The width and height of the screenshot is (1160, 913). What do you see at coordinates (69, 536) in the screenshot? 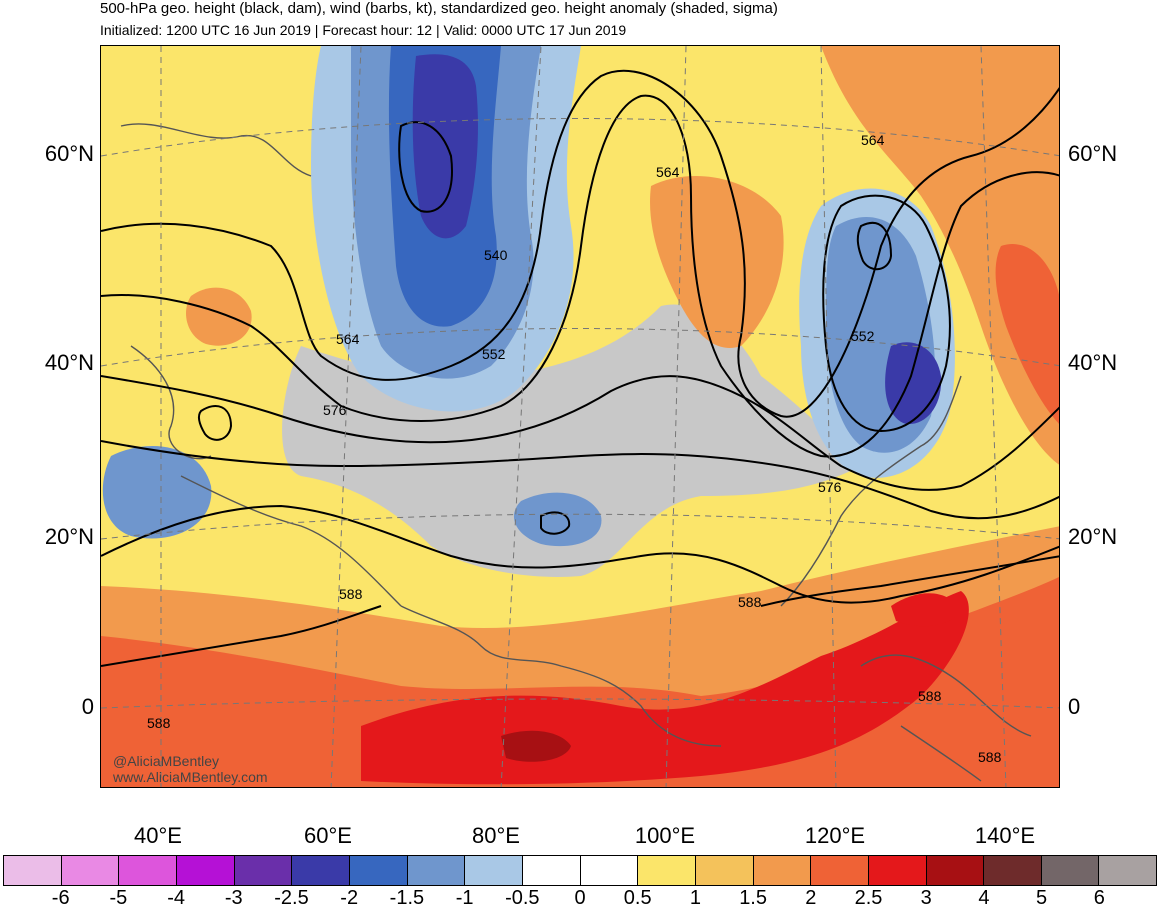
I see `lat-label-left: 20°N` at bounding box center [69, 536].